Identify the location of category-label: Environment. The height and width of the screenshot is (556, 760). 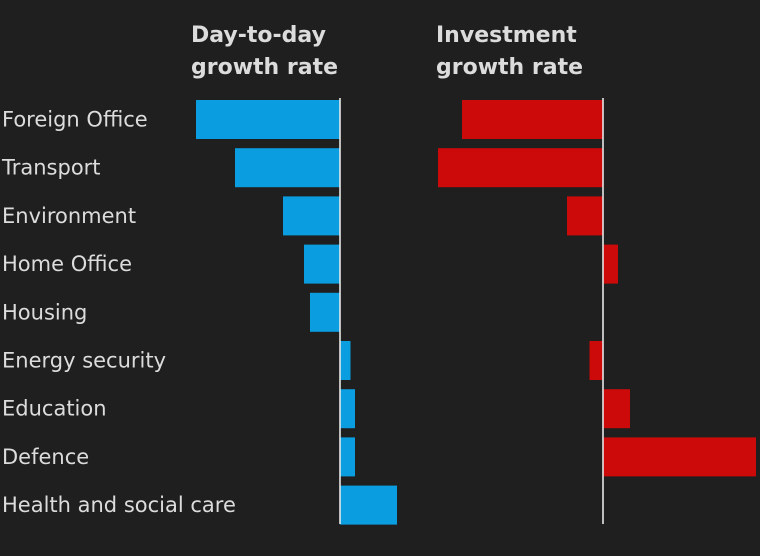
(69, 216).